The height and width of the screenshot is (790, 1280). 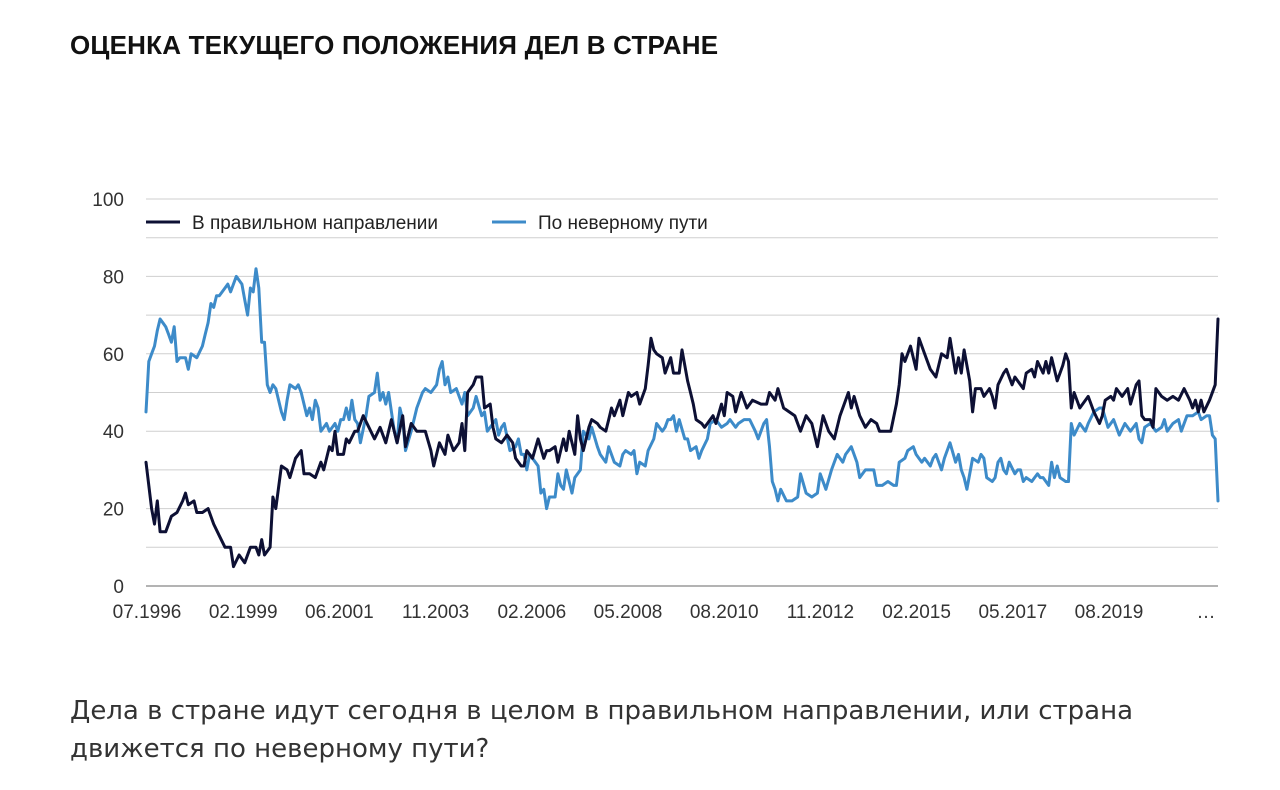 I want to click on x-tick-label: 05.2008, so click(x=628, y=612).